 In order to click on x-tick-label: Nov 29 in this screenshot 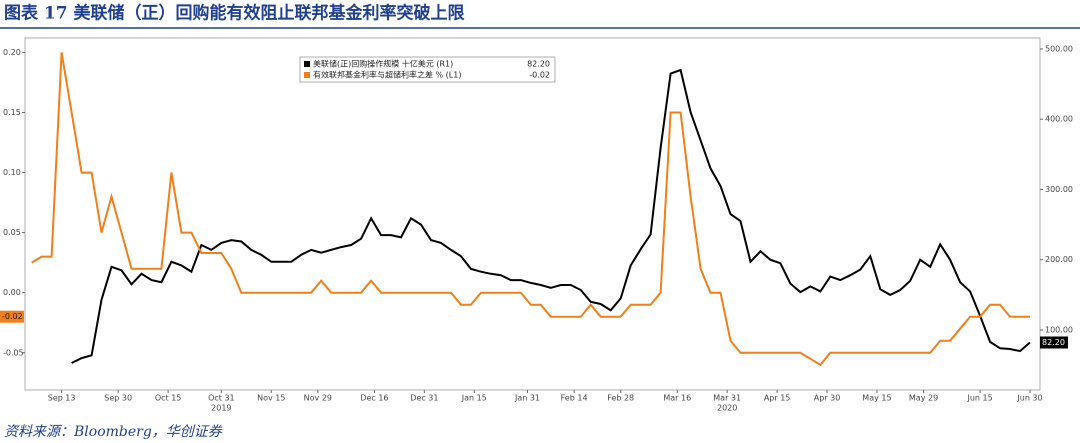, I will do `click(318, 398)`.